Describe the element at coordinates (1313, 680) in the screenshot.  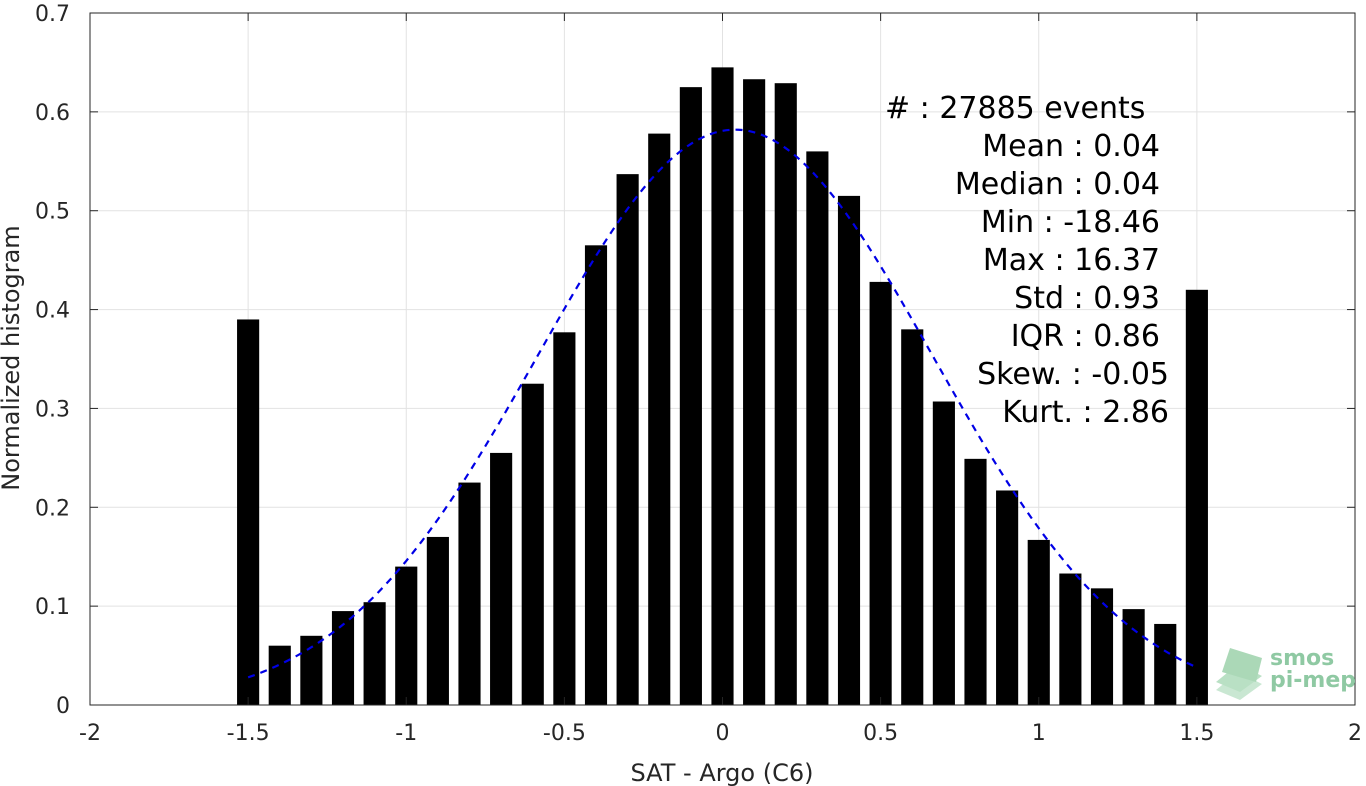
I see `logo-text-pimep: pi-mep` at that location.